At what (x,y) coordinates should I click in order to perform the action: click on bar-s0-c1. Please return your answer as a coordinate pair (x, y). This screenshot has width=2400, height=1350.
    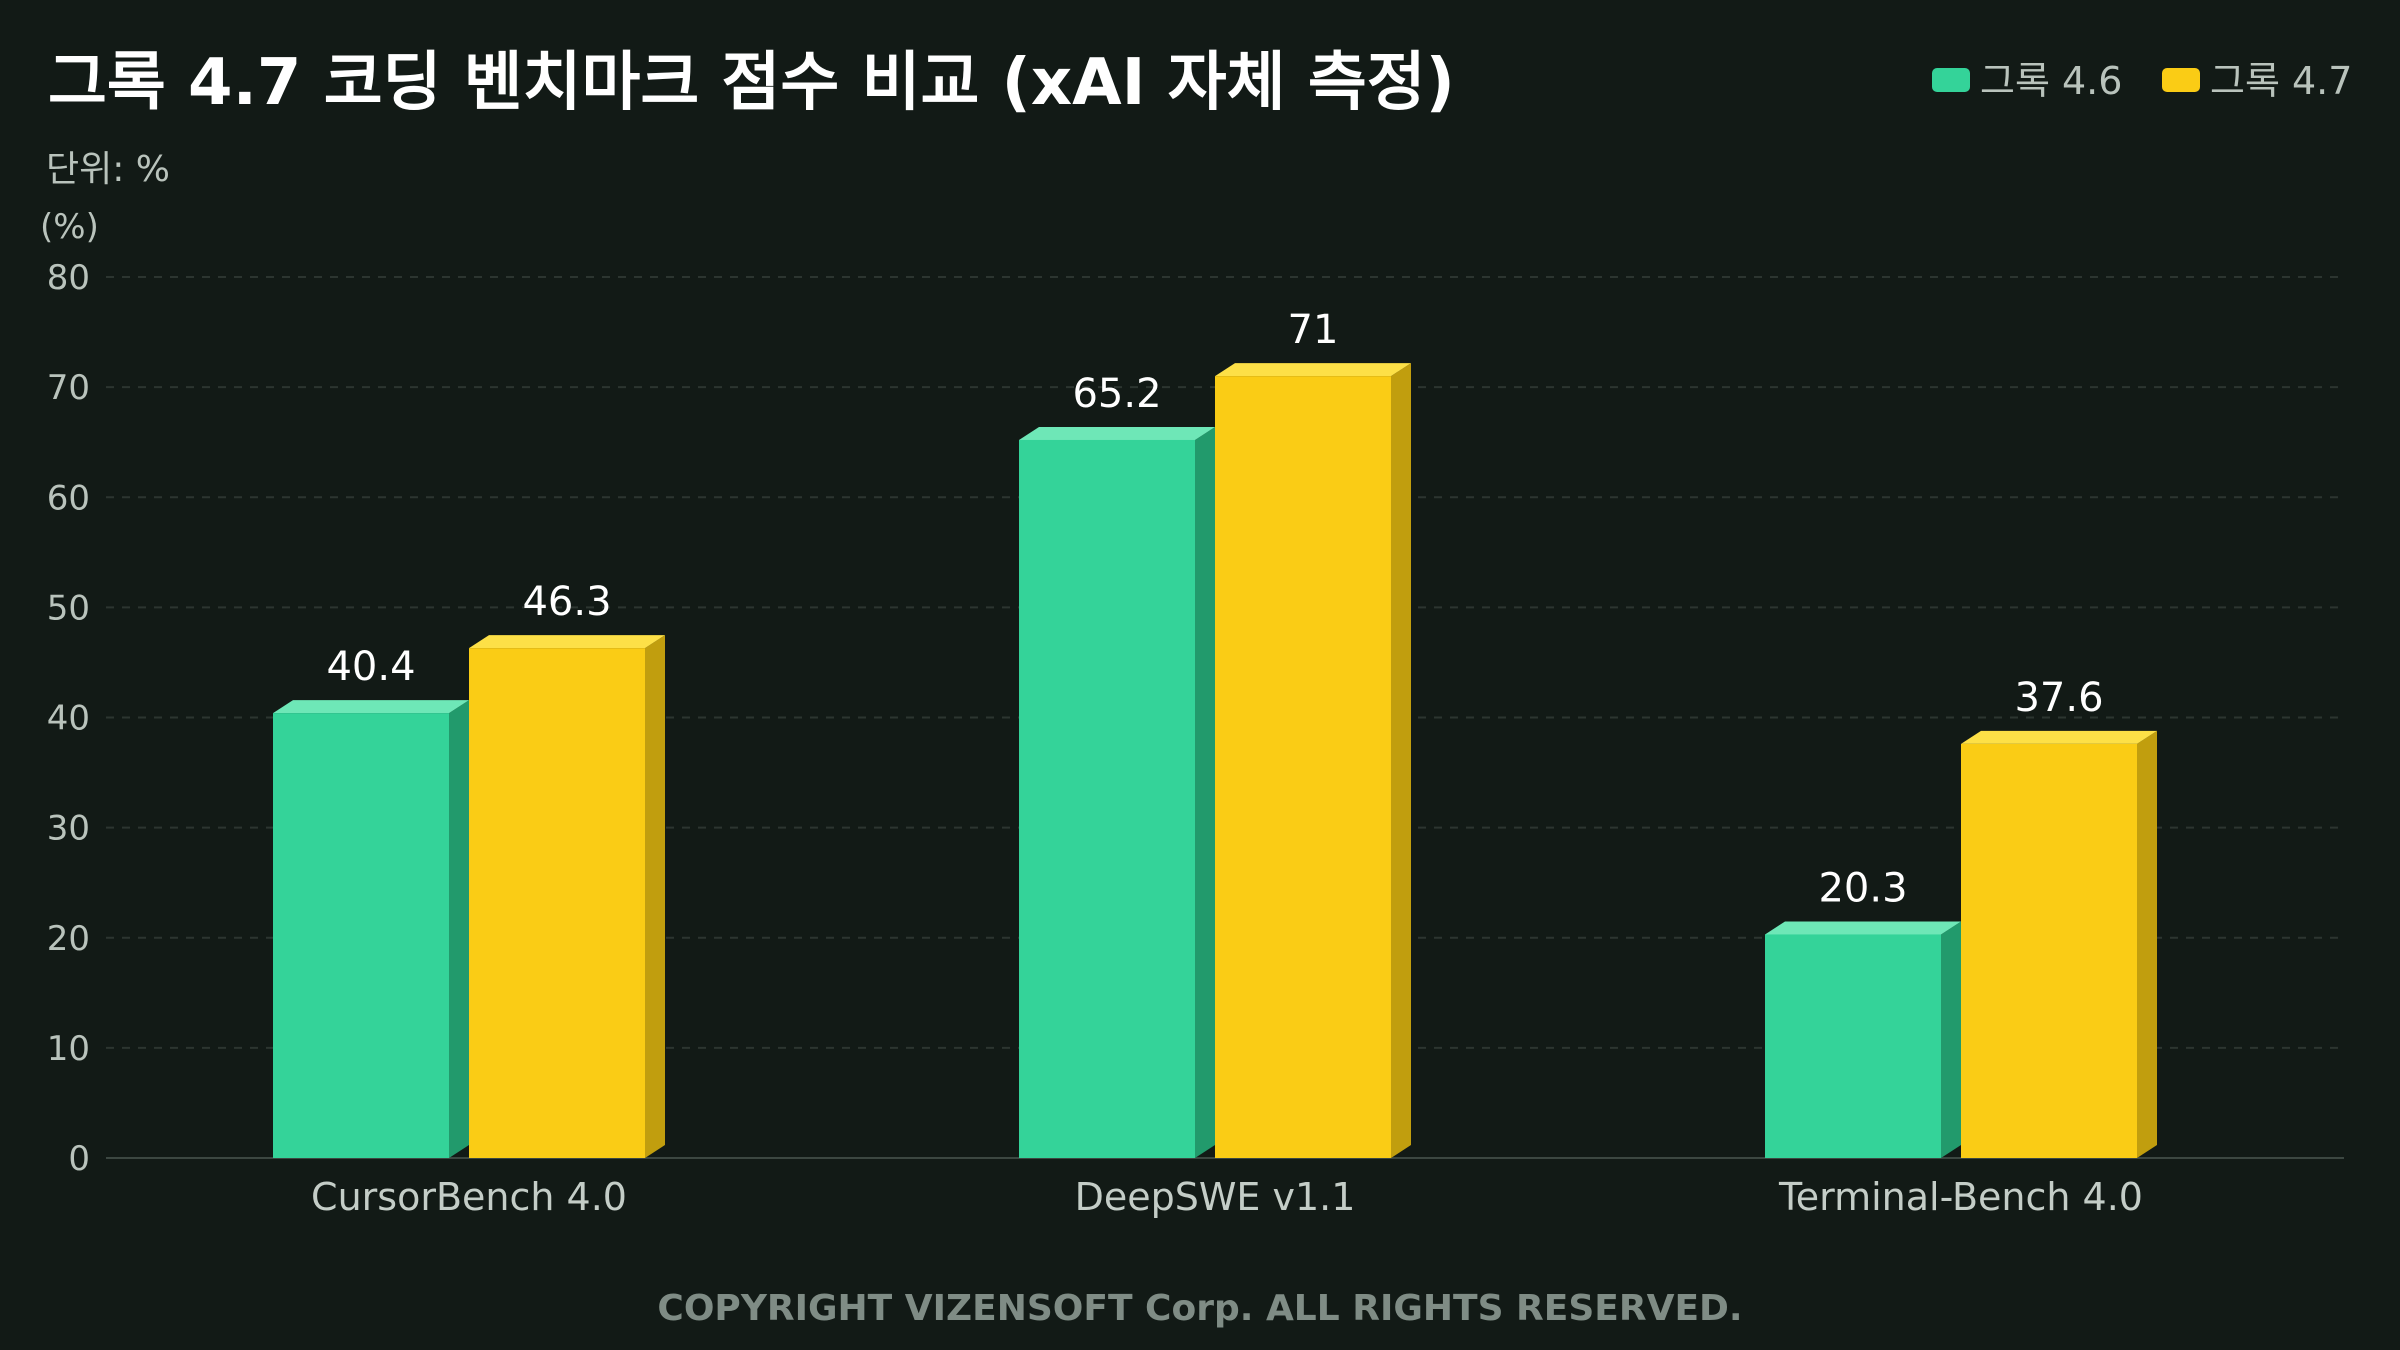
    Looking at the image, I should click on (1107, 798).